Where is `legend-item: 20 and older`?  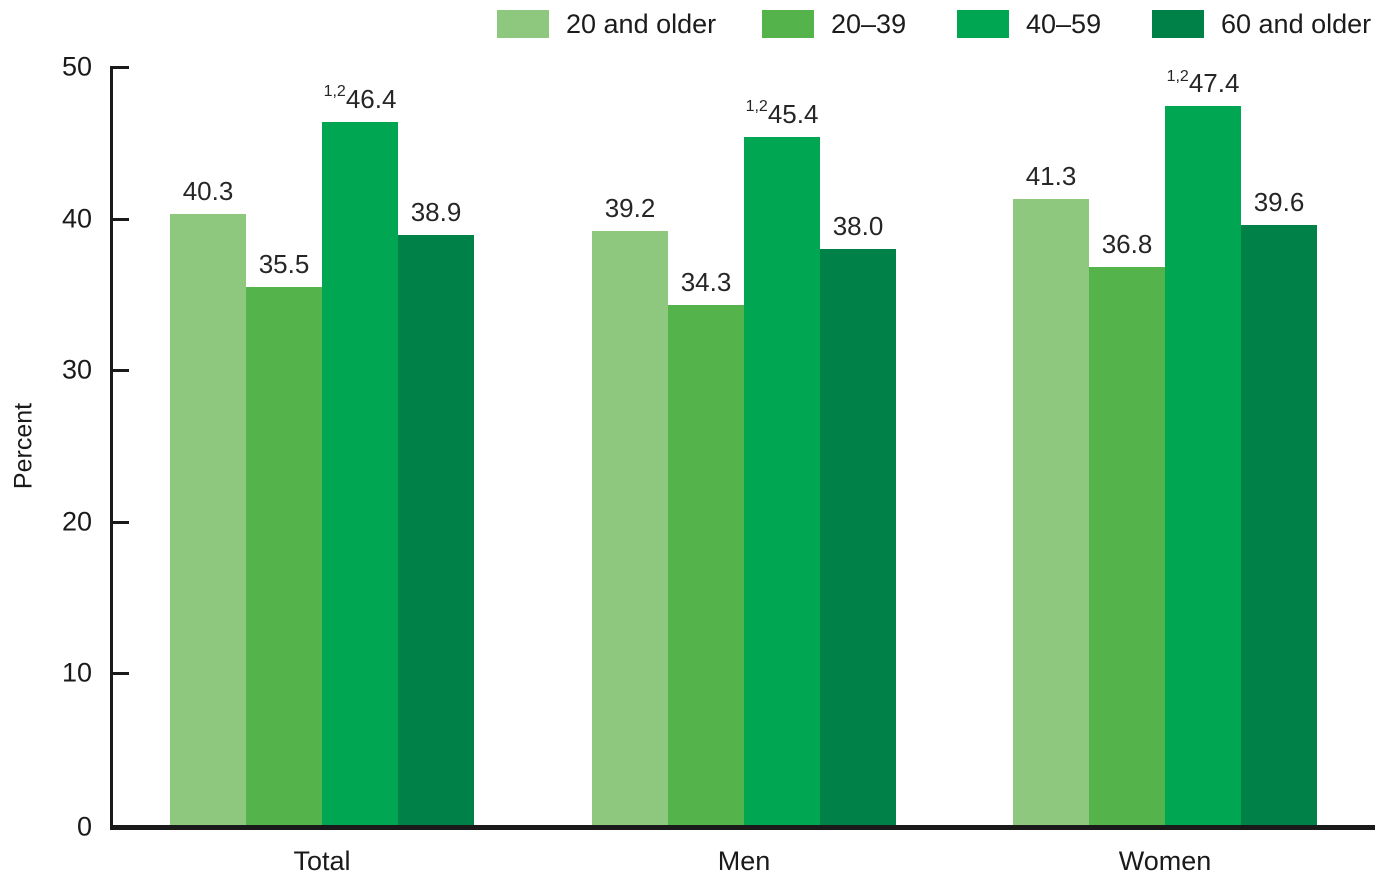
legend-item: 20 and older is located at coordinates (606, 24).